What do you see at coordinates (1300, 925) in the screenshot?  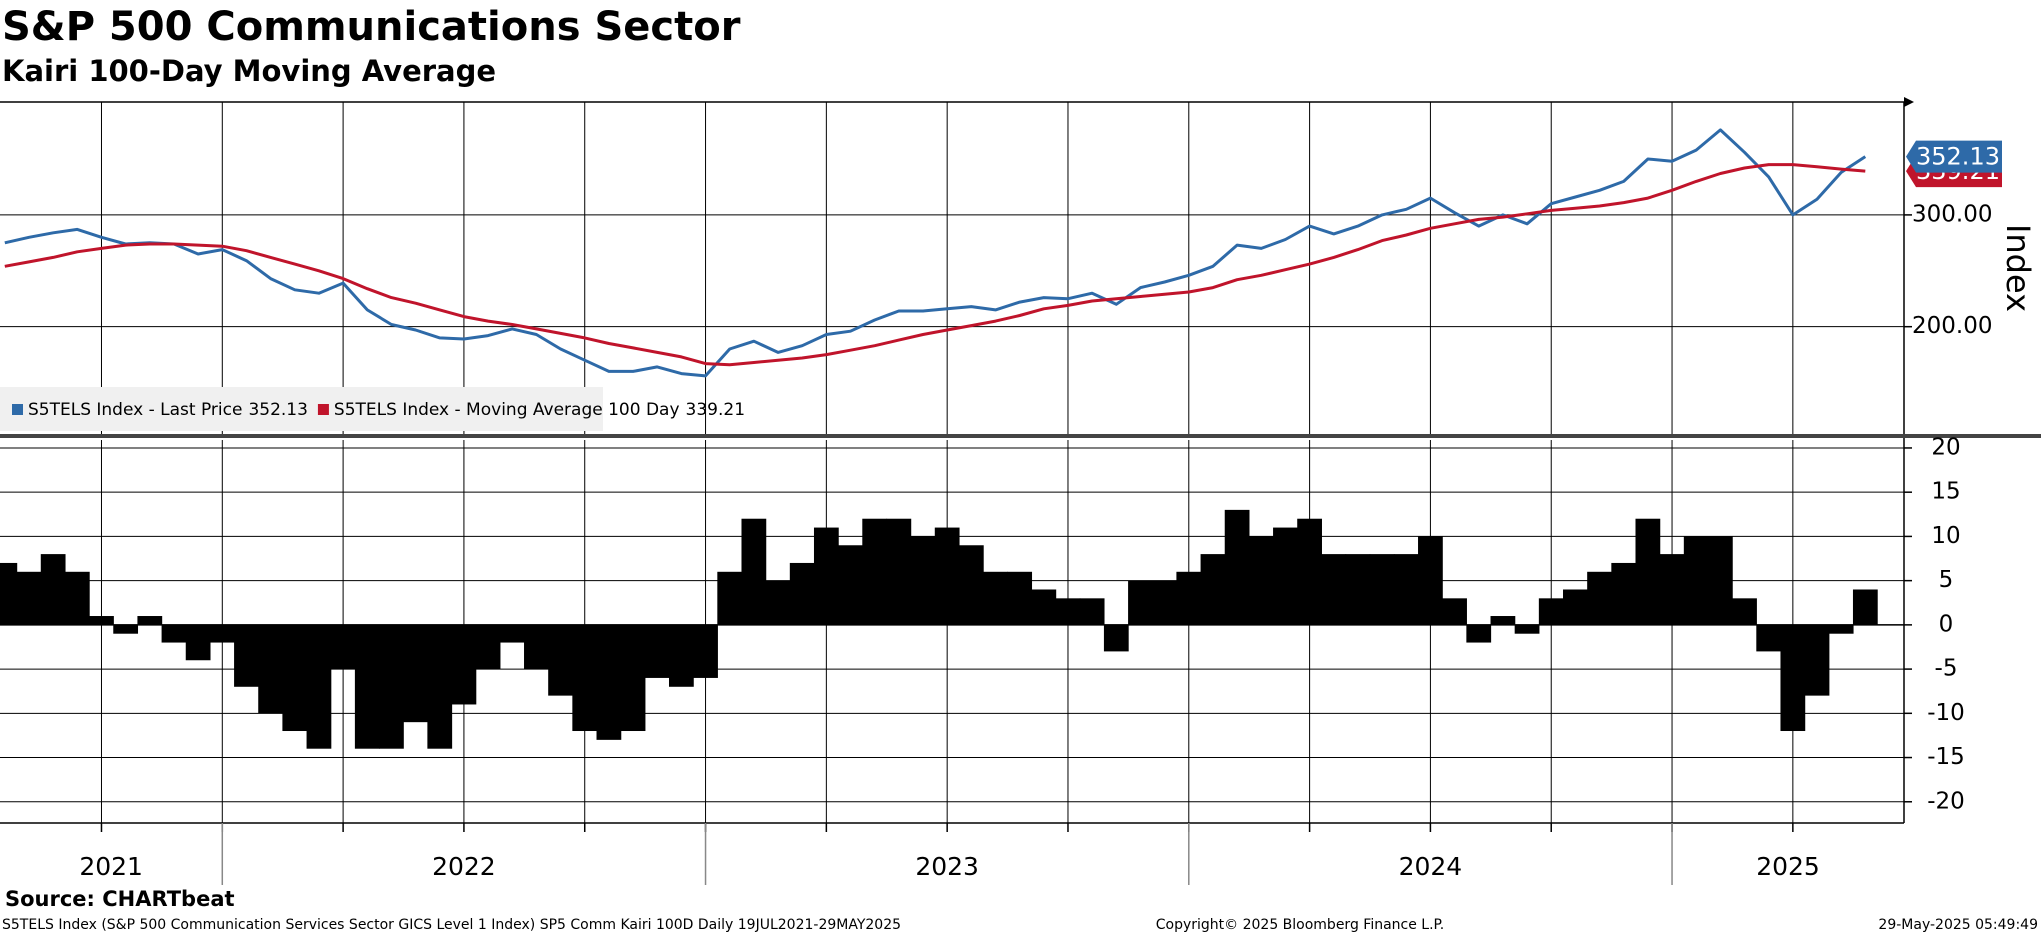 I see `copyright: Copyright© 2025 Bloomberg Finance L.P.` at bounding box center [1300, 925].